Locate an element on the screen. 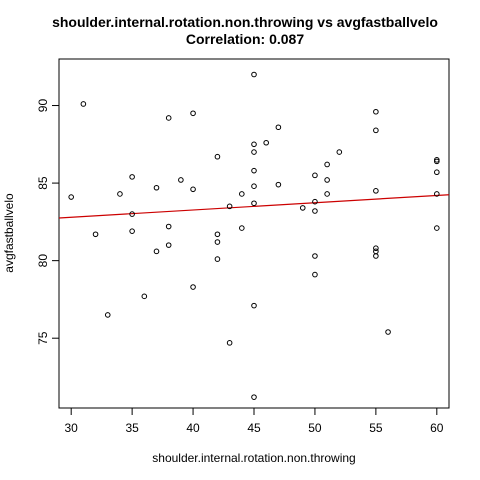  x-axis: 30 35 40 45 50 55 60 is located at coordinates (254, 421).